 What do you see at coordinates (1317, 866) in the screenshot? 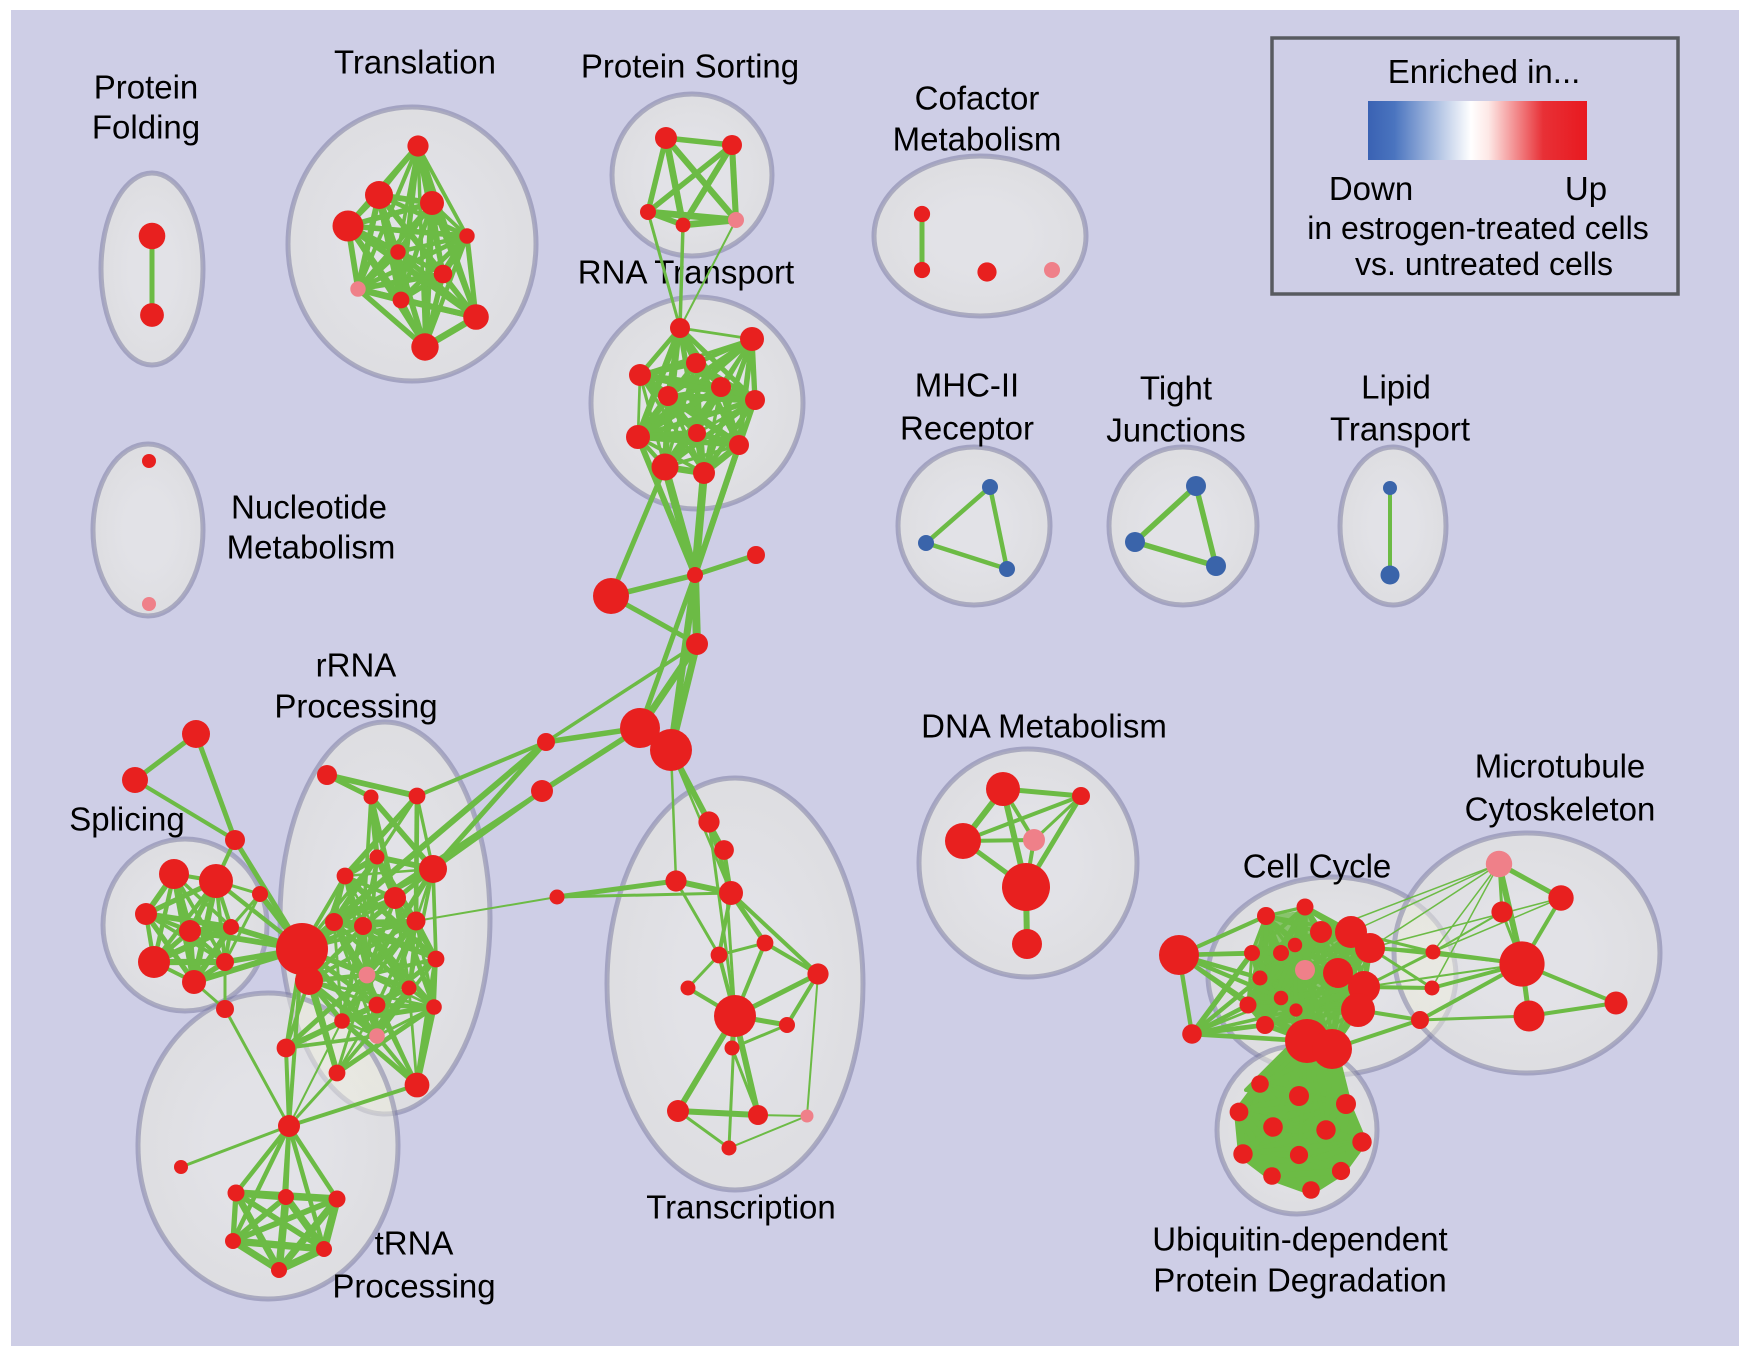
I see `svg-text: Cell Cycle` at bounding box center [1317, 866].